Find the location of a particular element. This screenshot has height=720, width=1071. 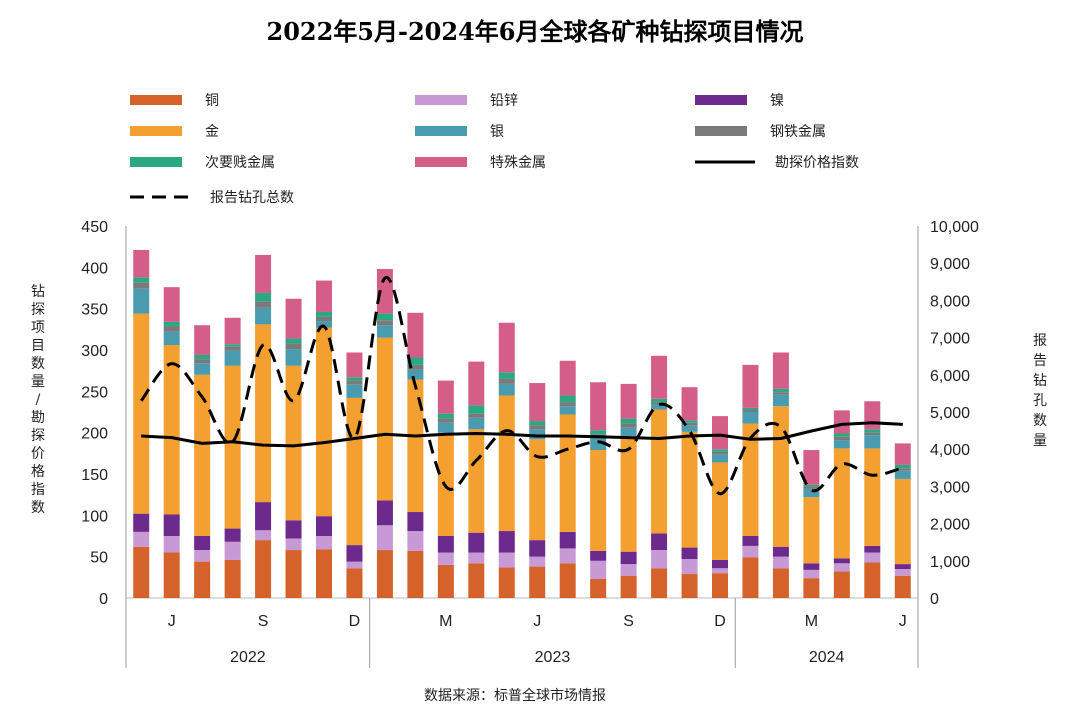

price-index-line is located at coordinates (522, 434).